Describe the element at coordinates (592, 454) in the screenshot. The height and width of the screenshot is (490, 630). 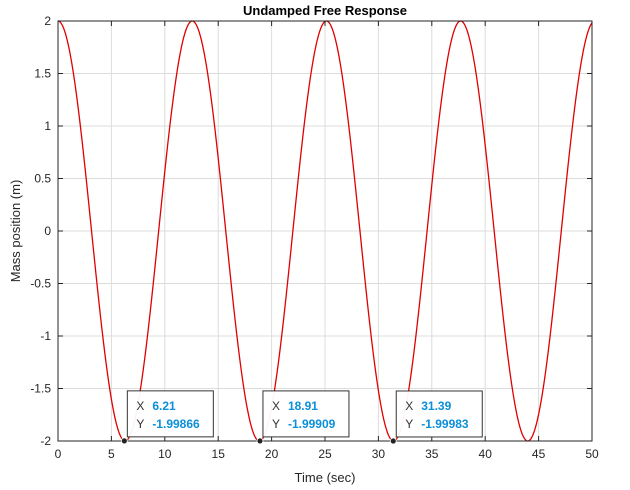
I see `x-tick-label: 50` at that location.